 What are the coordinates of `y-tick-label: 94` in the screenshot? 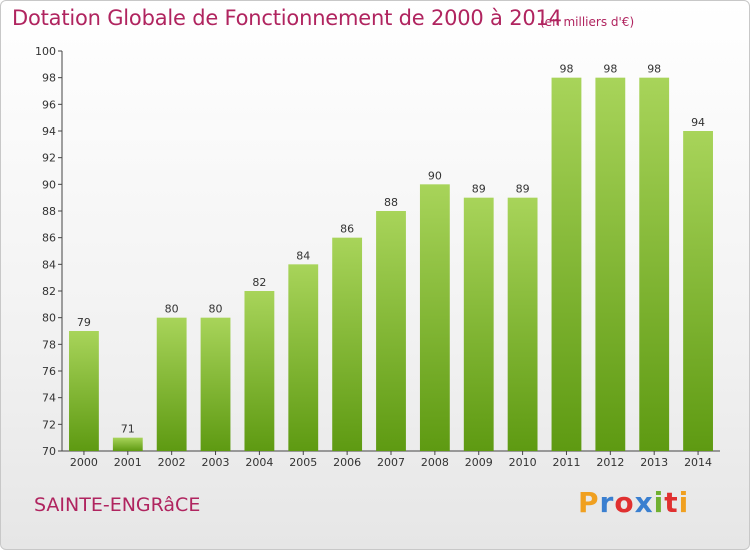 It's located at (49, 131).